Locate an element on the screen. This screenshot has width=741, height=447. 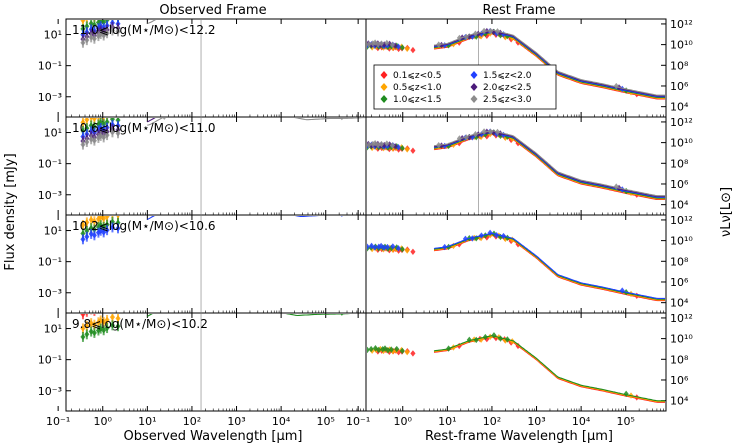
panel-frame is located at coordinates (516, 264).